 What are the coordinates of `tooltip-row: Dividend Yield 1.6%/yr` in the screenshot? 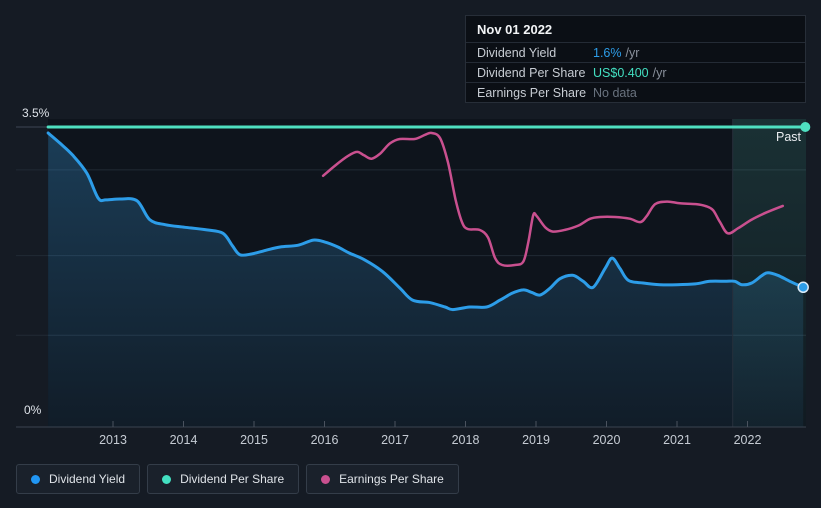 It's located at (635, 52).